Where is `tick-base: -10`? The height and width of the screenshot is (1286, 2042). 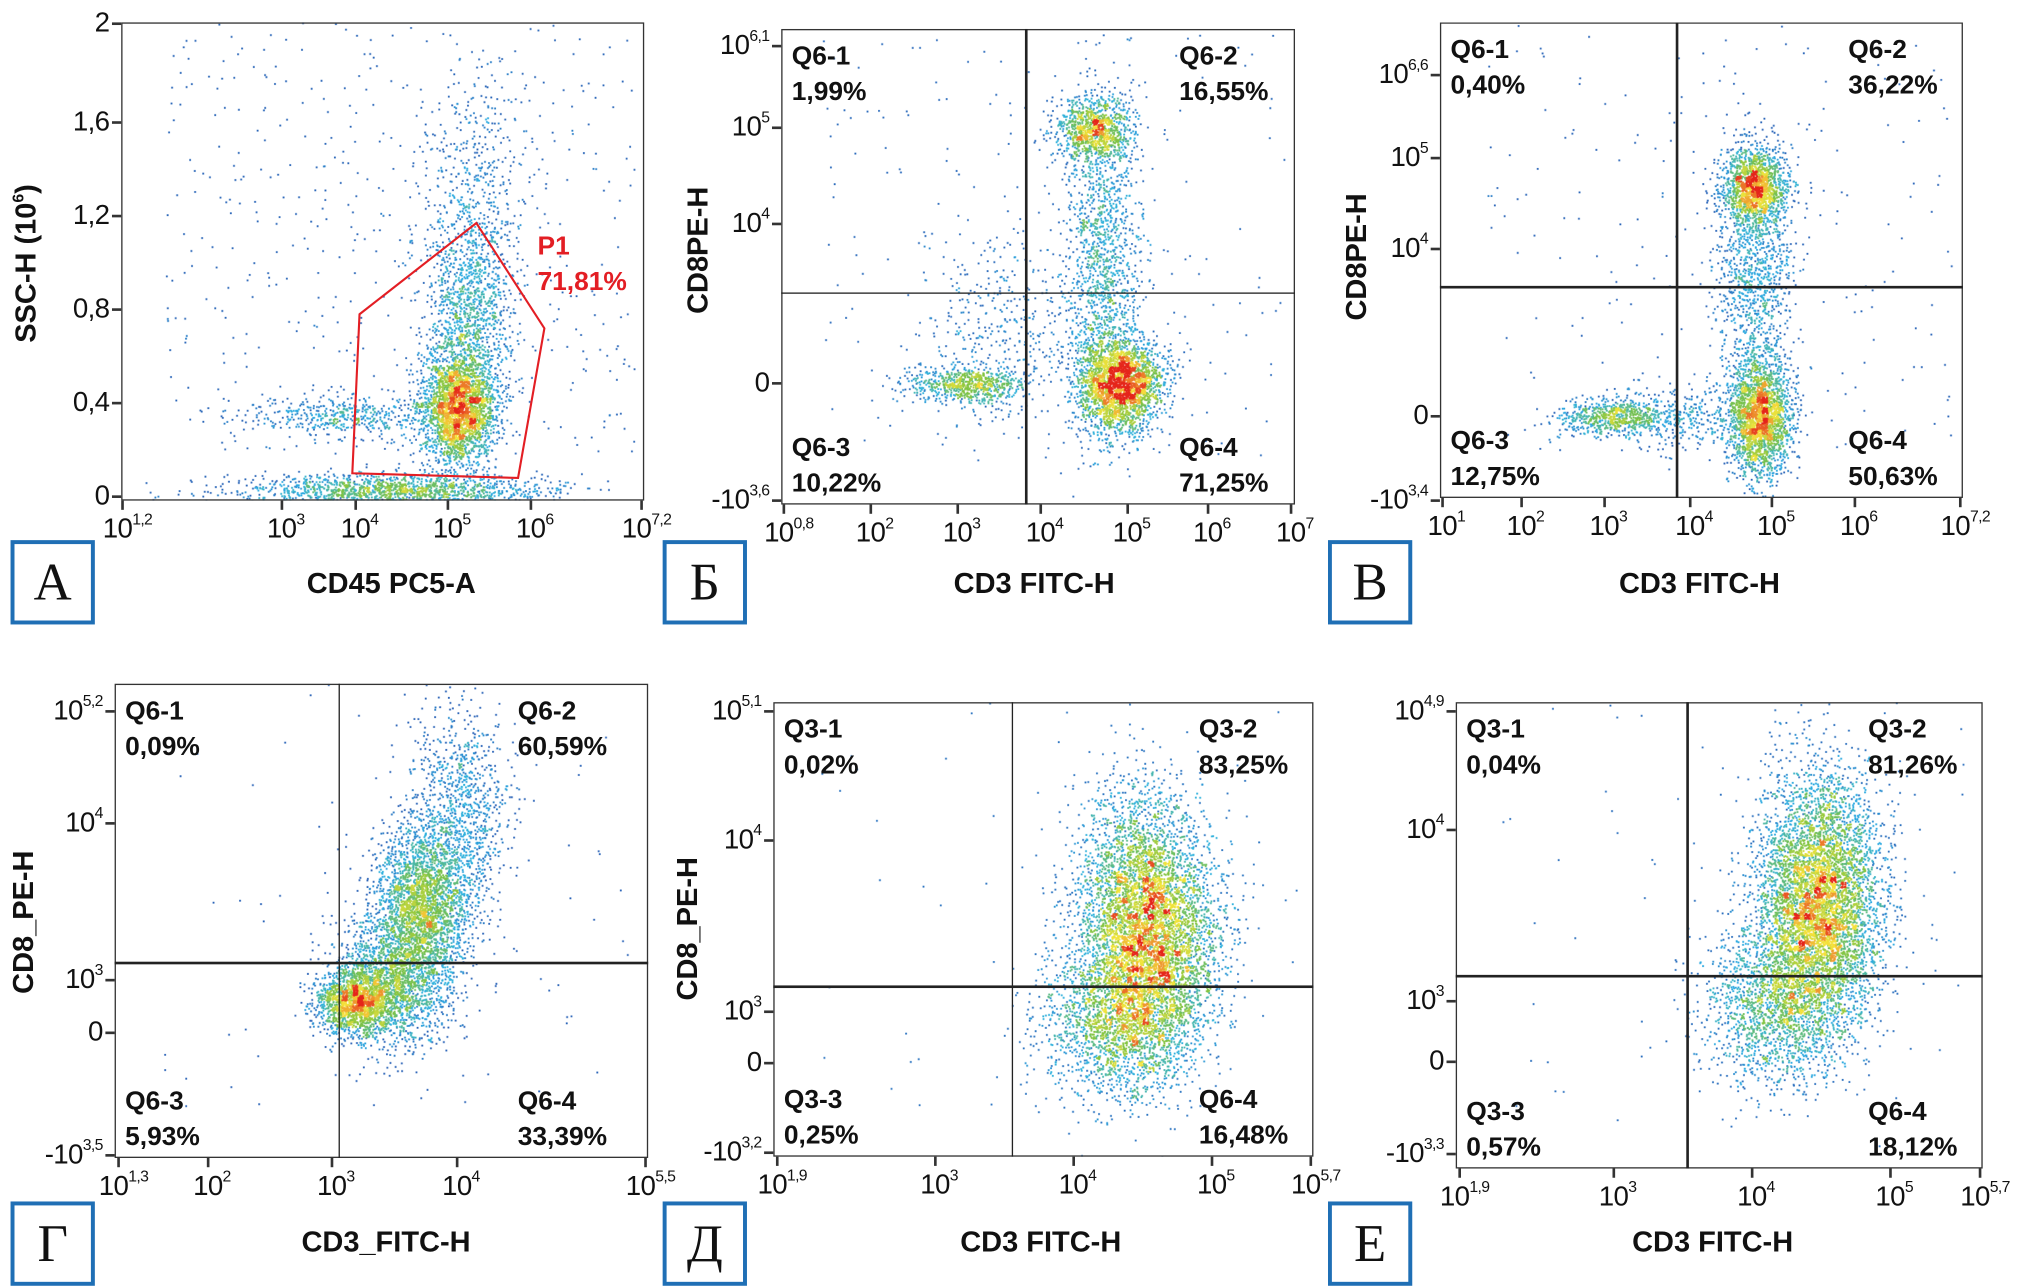 tick-base: -10 is located at coordinates (1405, 1153).